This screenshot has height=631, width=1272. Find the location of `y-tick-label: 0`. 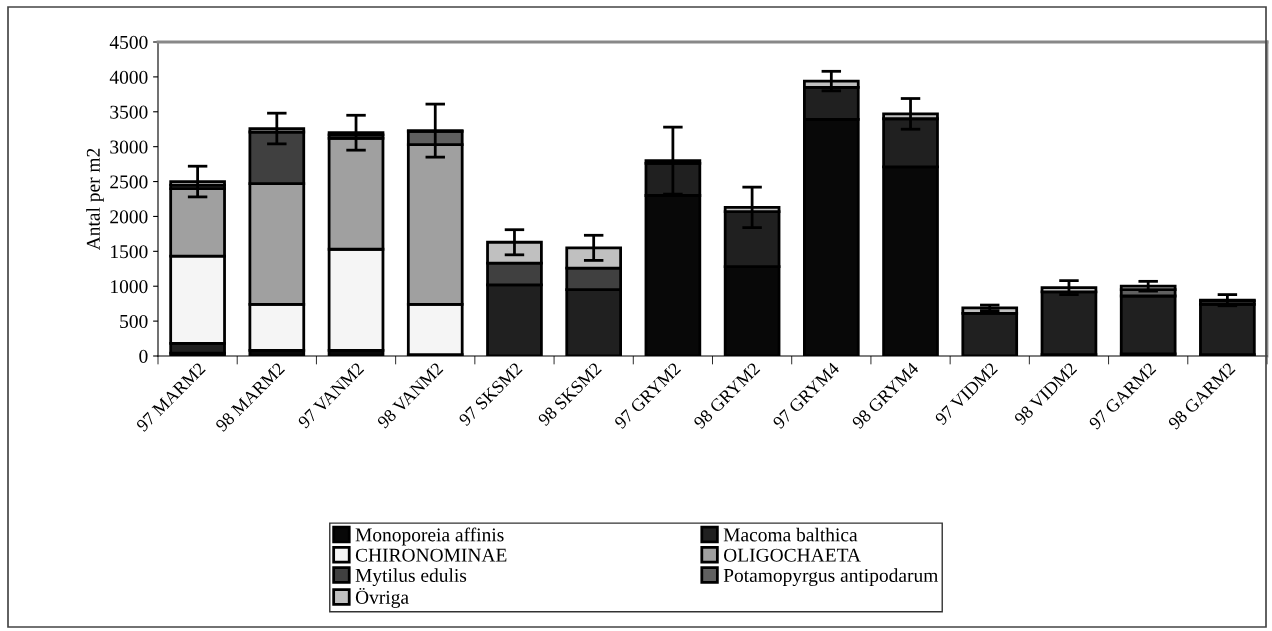

y-tick-label: 0 is located at coordinates (143, 356).